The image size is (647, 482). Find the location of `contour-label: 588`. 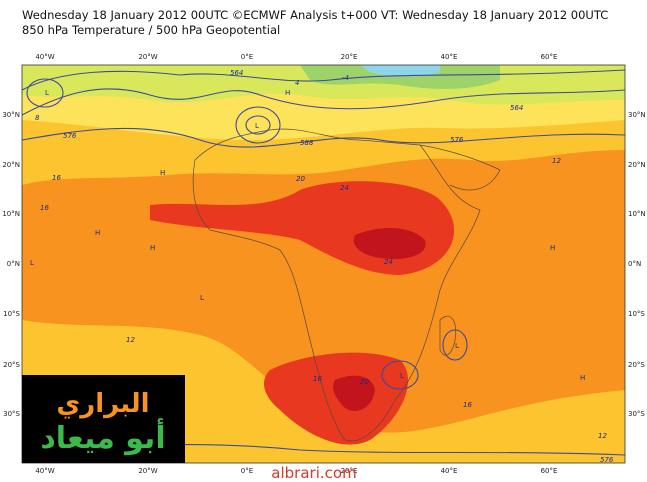

contour-label: 588 is located at coordinates (307, 143).